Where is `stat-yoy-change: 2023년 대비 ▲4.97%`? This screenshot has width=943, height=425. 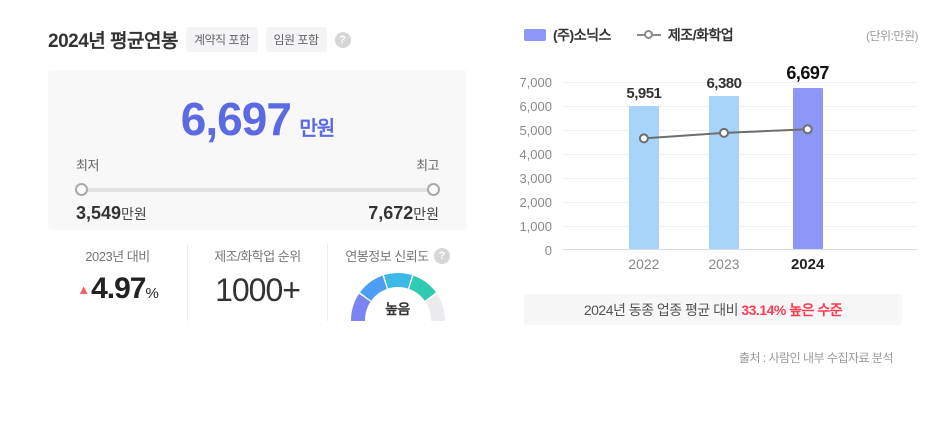 stat-yoy-change: 2023년 대비 ▲4.97% is located at coordinates (117, 282).